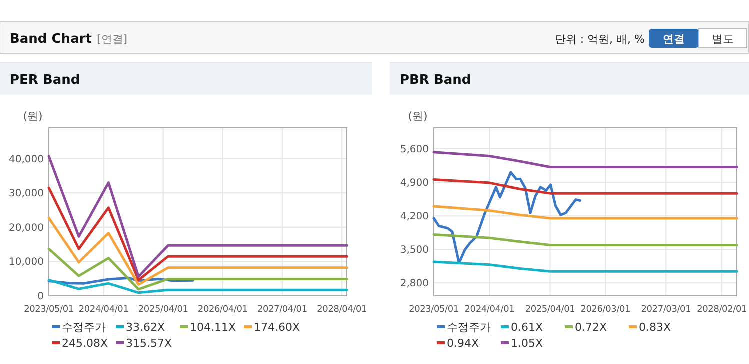 The height and width of the screenshot is (364, 749). What do you see at coordinates (149, 343) in the screenshot?
I see `legend-label: 315.57X` at bounding box center [149, 343].